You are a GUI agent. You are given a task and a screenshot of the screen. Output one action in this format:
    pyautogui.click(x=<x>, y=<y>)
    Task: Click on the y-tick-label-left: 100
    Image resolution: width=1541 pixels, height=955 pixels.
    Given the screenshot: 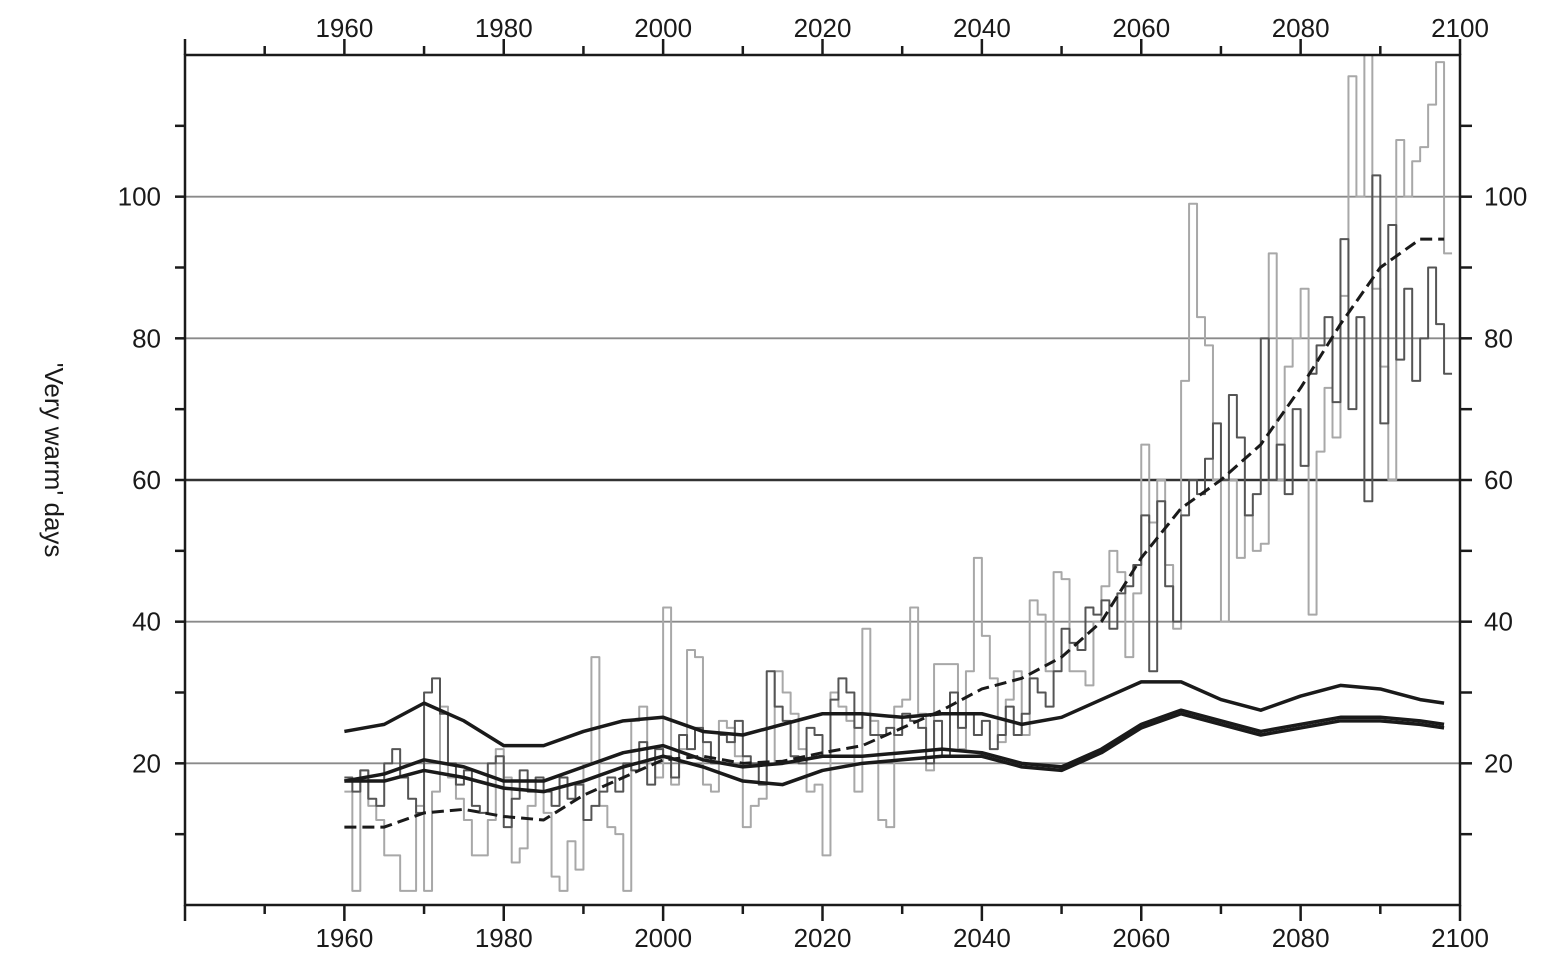 What is the action you would take?
    pyautogui.click(x=139, y=197)
    